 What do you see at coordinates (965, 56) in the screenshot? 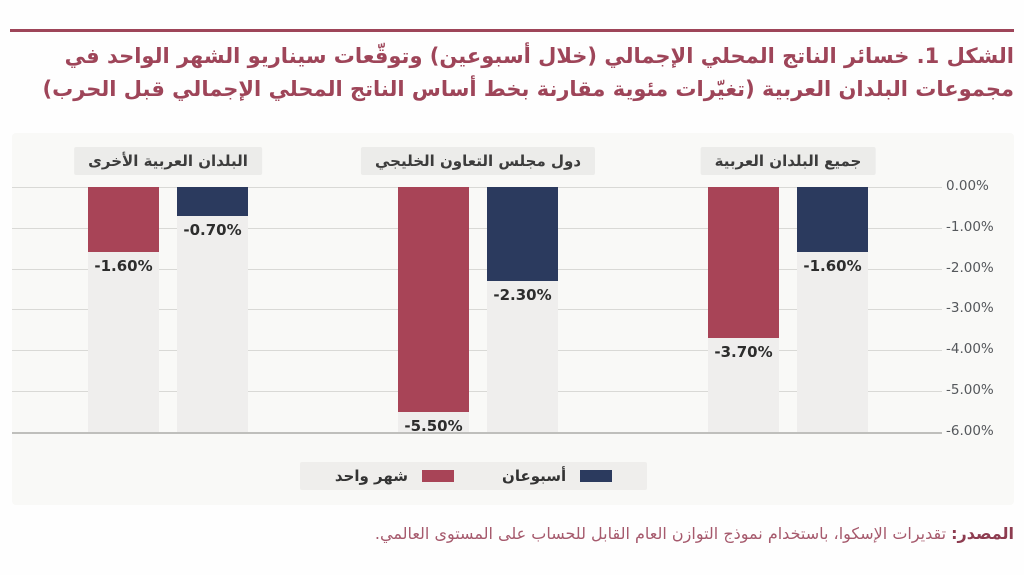
I see `figure-number-label: الشكل 1.` at bounding box center [965, 56].